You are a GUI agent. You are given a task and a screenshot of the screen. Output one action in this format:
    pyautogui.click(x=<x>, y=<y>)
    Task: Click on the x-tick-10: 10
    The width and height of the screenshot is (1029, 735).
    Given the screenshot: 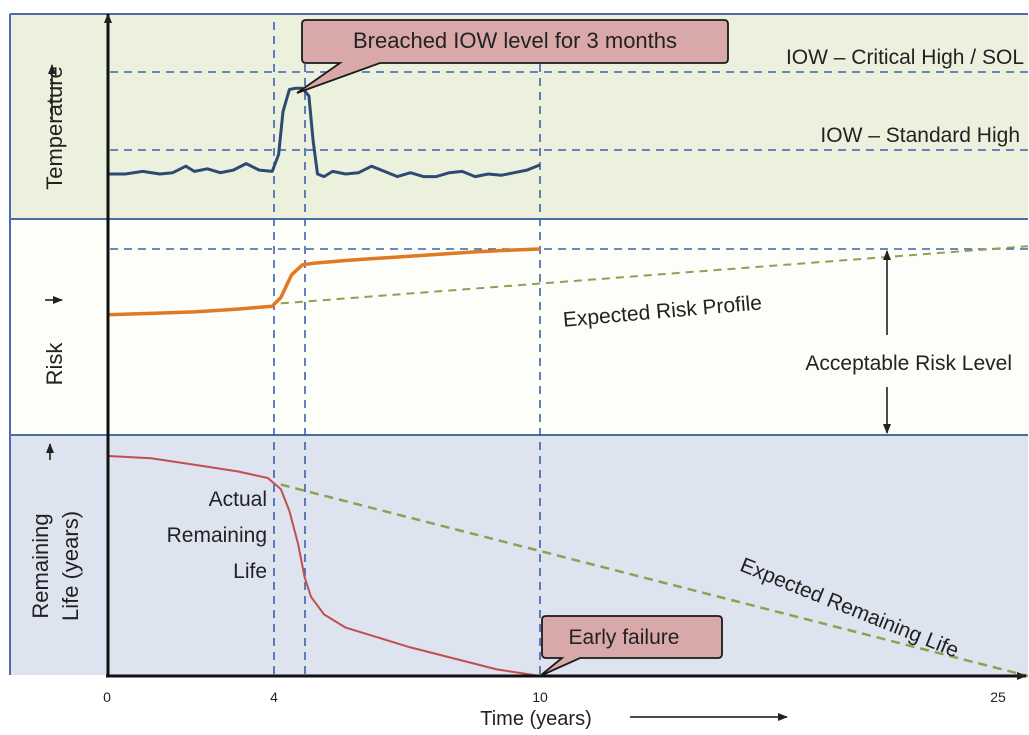 What is the action you would take?
    pyautogui.click(x=540, y=697)
    